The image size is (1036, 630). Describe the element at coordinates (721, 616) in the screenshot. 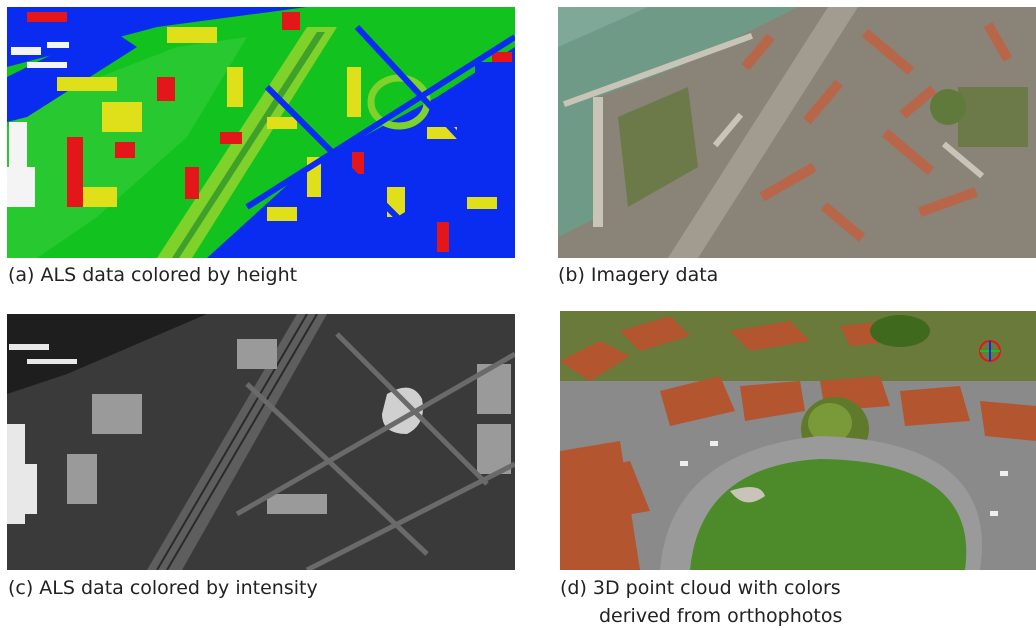

I see `caption-point-cloud-line2: derived from orthophotos` at that location.